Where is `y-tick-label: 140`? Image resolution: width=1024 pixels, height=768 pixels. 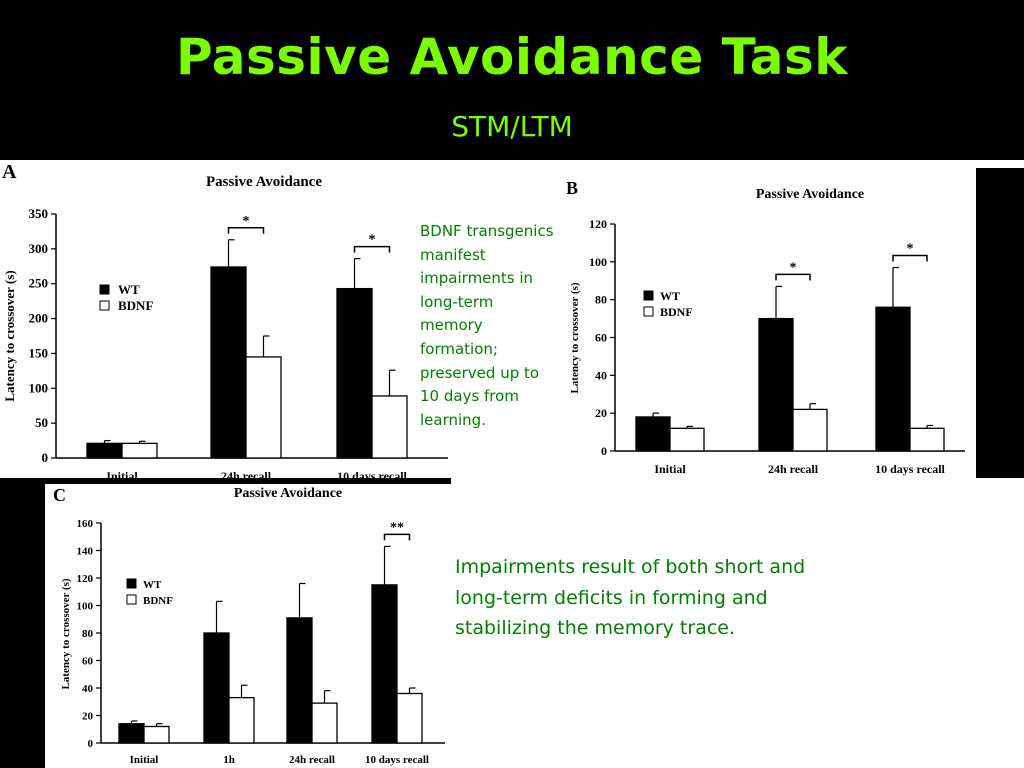
y-tick-label: 140 is located at coordinates (85, 552).